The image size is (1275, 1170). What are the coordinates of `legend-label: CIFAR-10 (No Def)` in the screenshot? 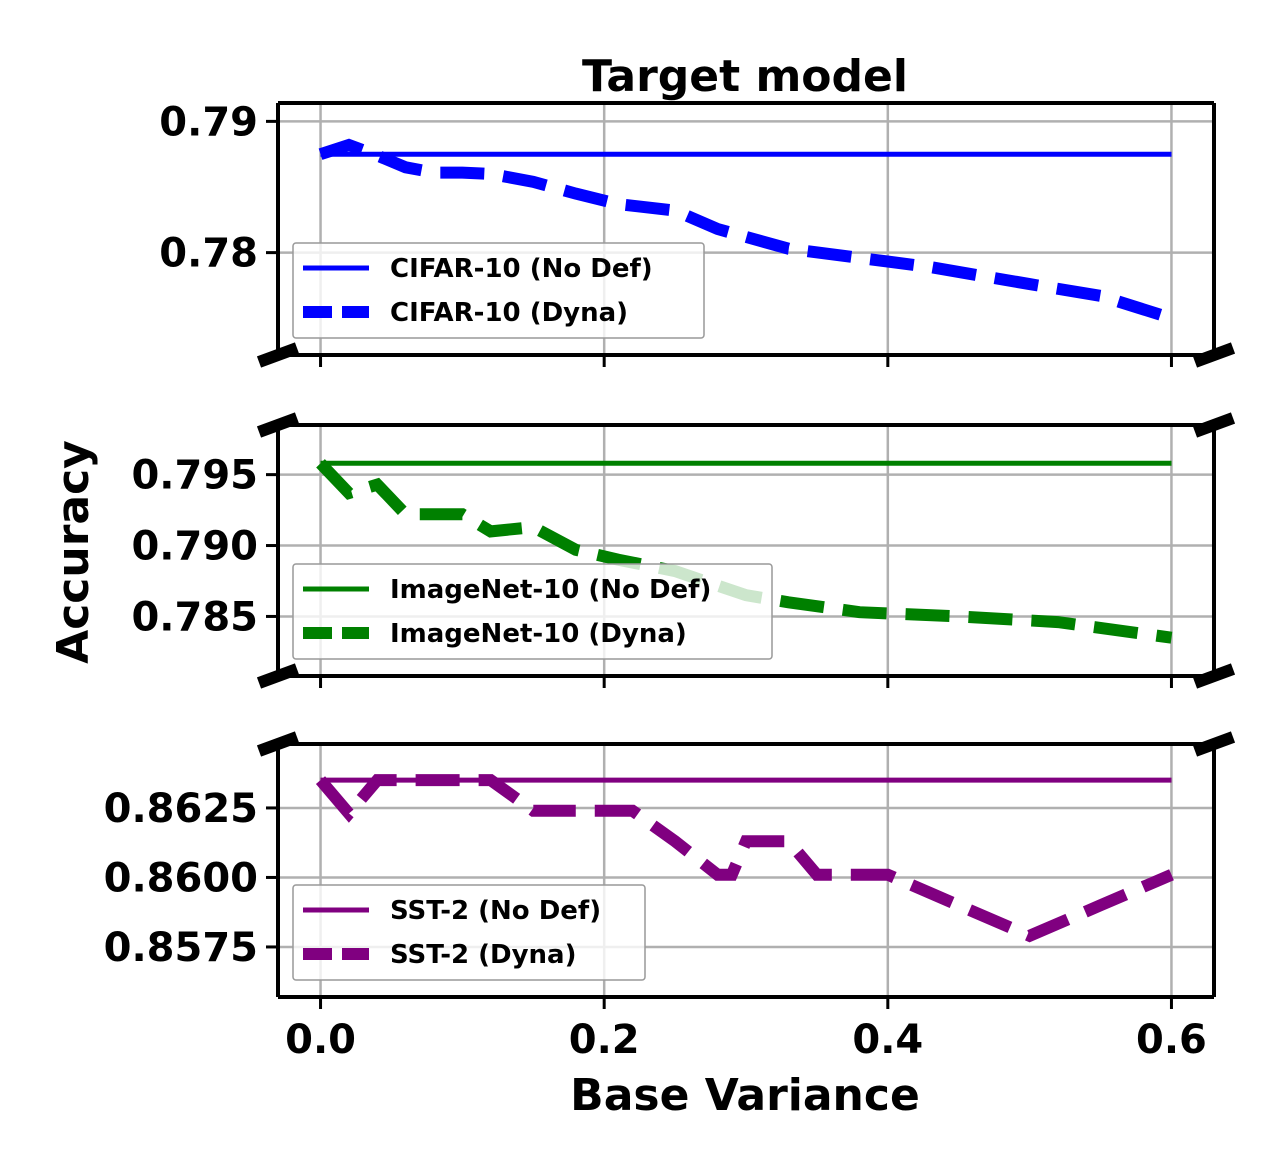 It's located at (521, 269).